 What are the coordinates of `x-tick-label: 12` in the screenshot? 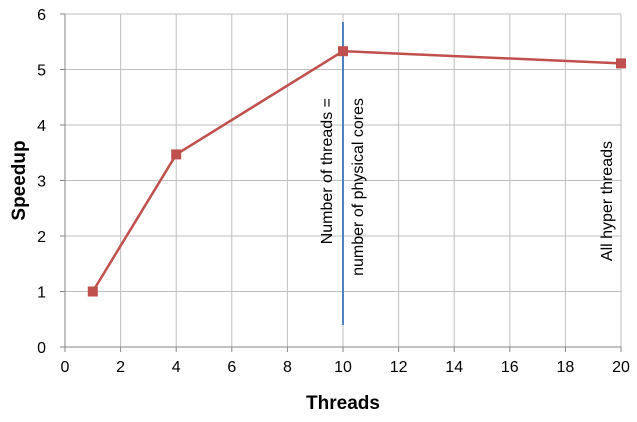 It's located at (399, 367).